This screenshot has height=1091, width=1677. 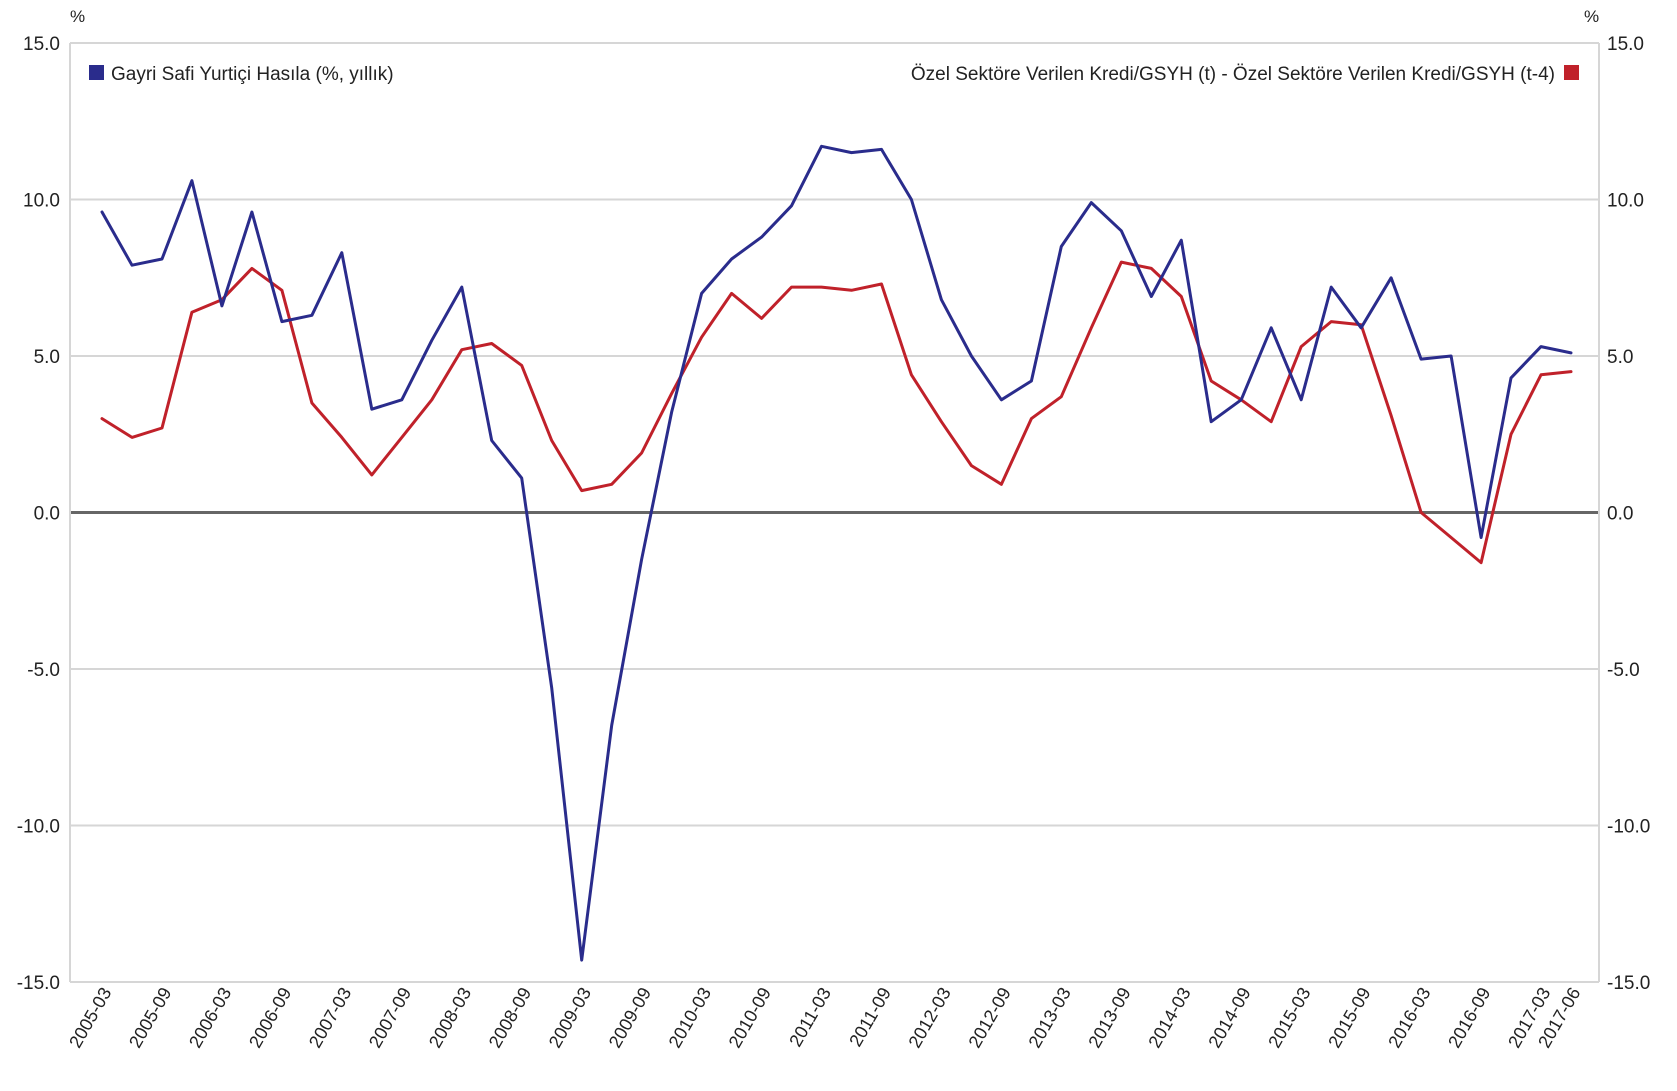 I want to click on left-axis-unit: %, so click(x=77, y=16).